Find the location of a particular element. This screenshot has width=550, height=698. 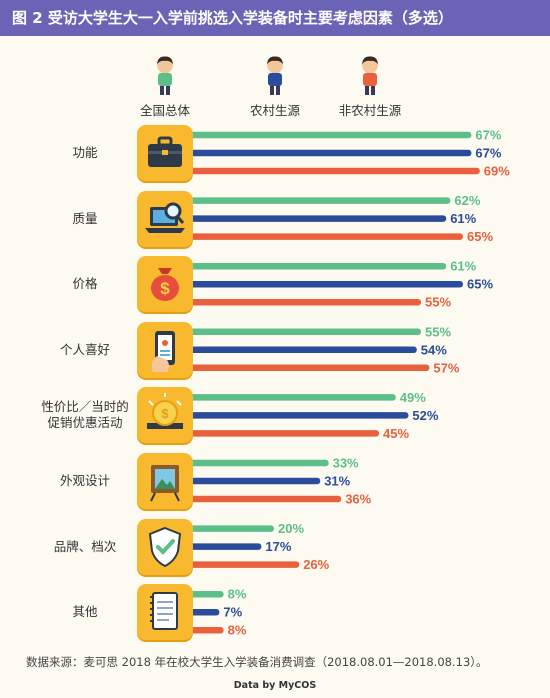

briefcase-icon is located at coordinates (165, 153).